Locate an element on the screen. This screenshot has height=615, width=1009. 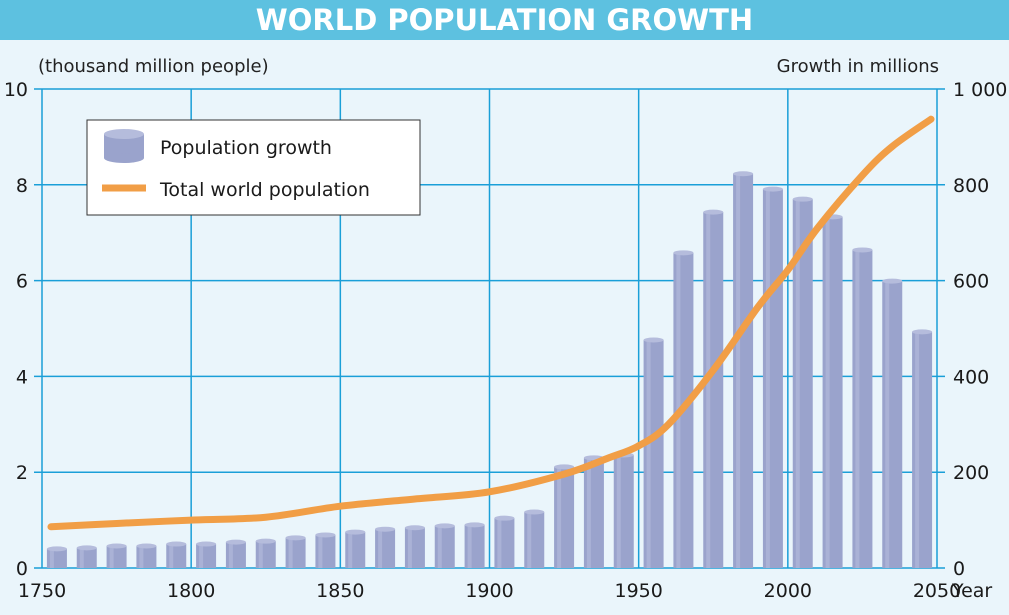
right-axis-label: Growth in millions is located at coordinates (857, 66).